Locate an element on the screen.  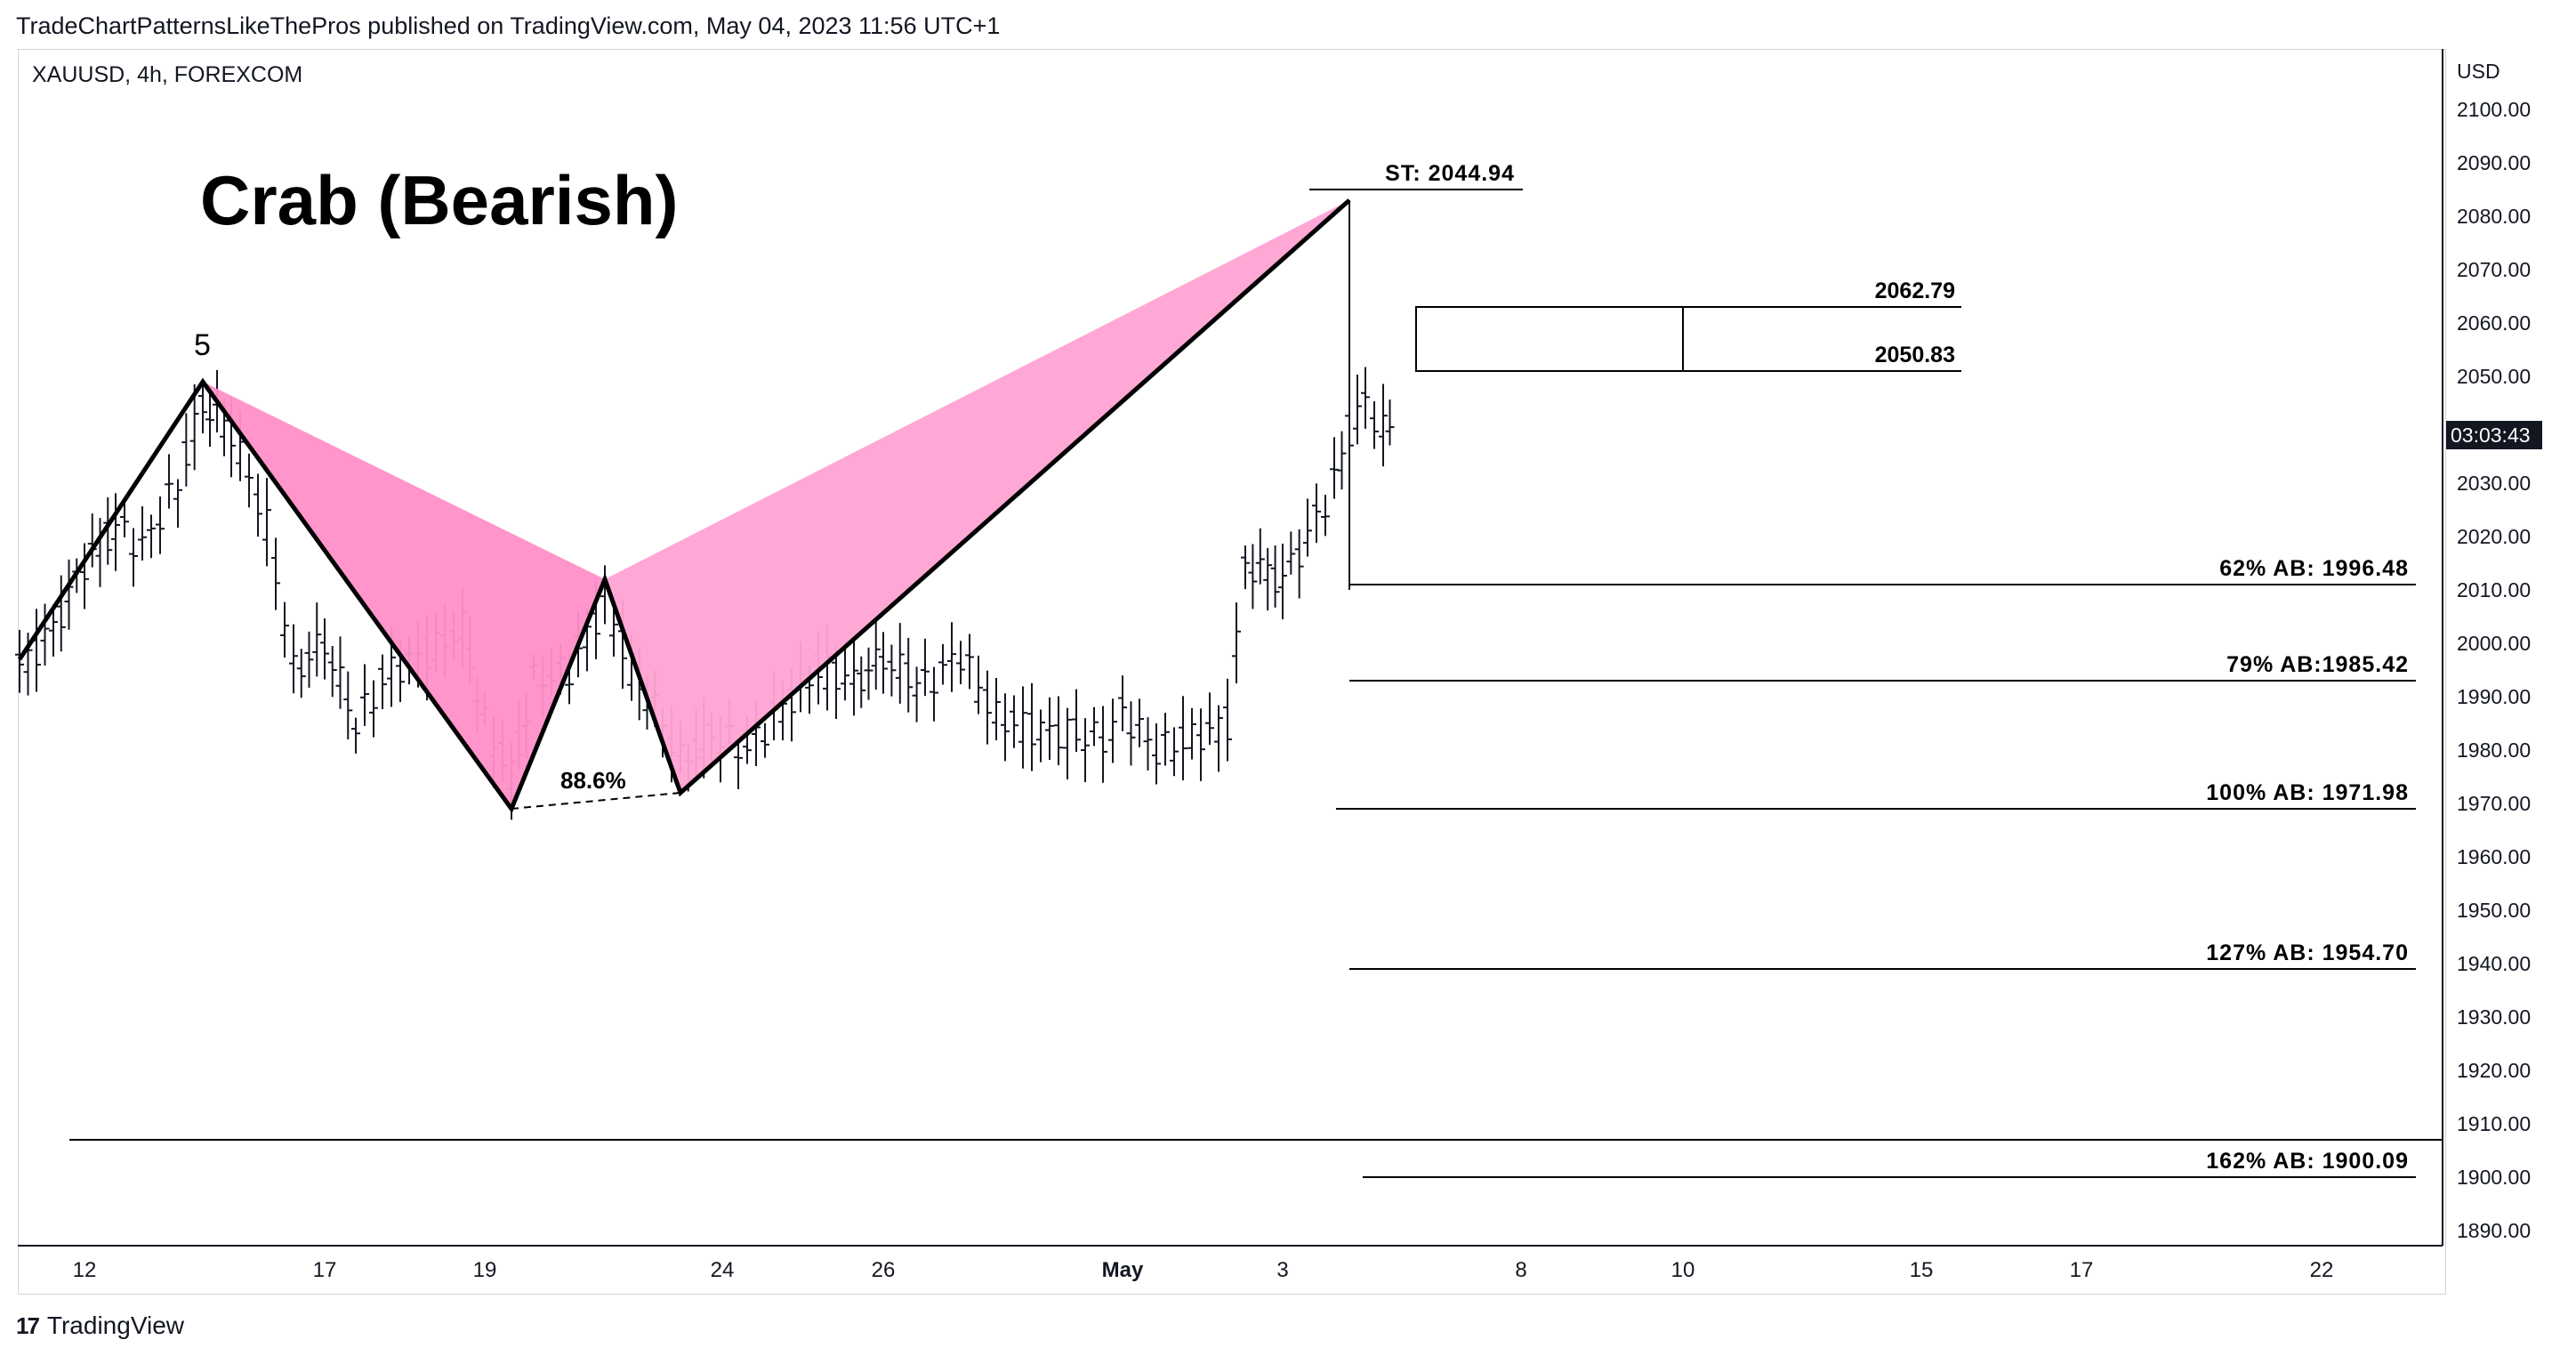
level-label: 127% AB: 1954.70 is located at coordinates (2307, 952).